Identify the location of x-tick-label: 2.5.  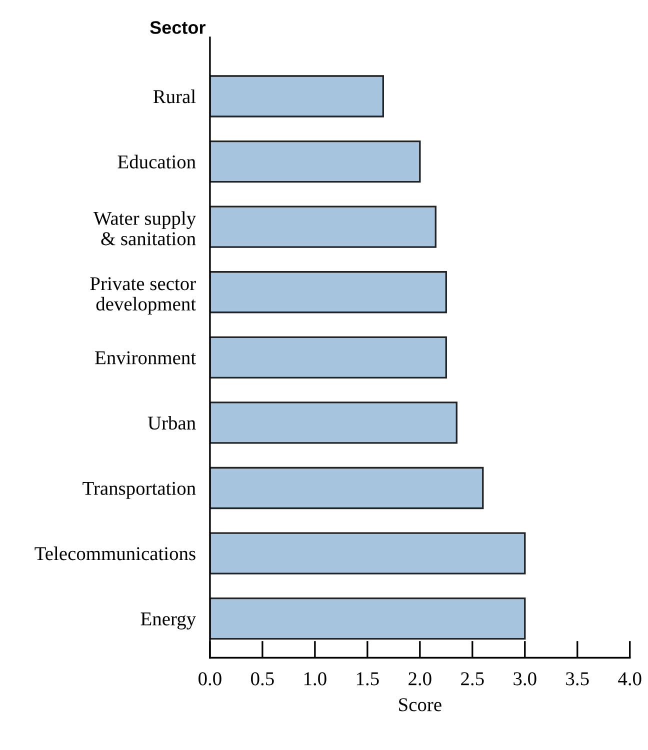
(472, 679).